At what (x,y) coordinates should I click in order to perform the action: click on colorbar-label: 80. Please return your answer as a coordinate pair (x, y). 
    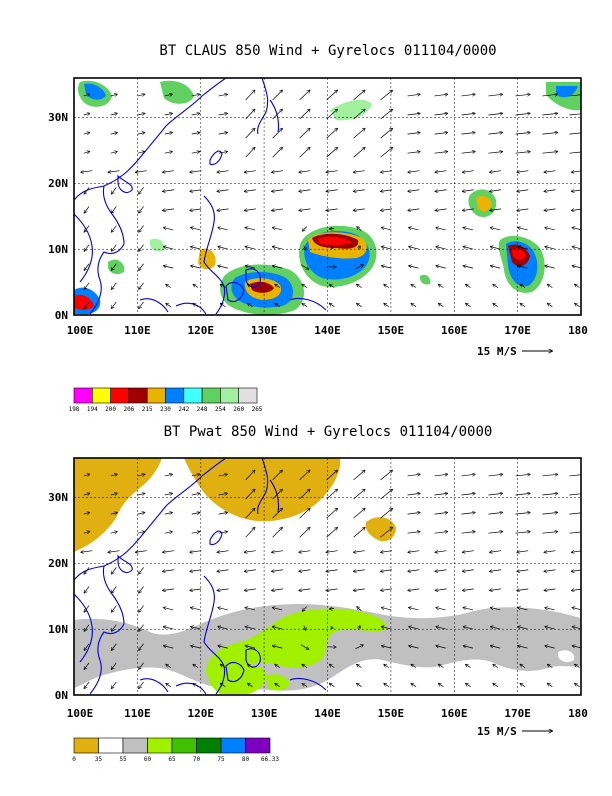
    Looking at the image, I should click on (246, 759).